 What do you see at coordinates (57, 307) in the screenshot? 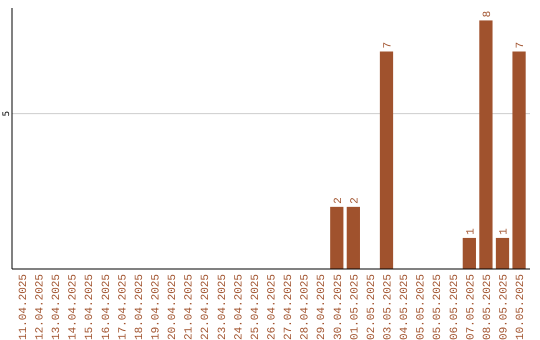
I see `x-tick-label: 13.04.2025` at bounding box center [57, 307].